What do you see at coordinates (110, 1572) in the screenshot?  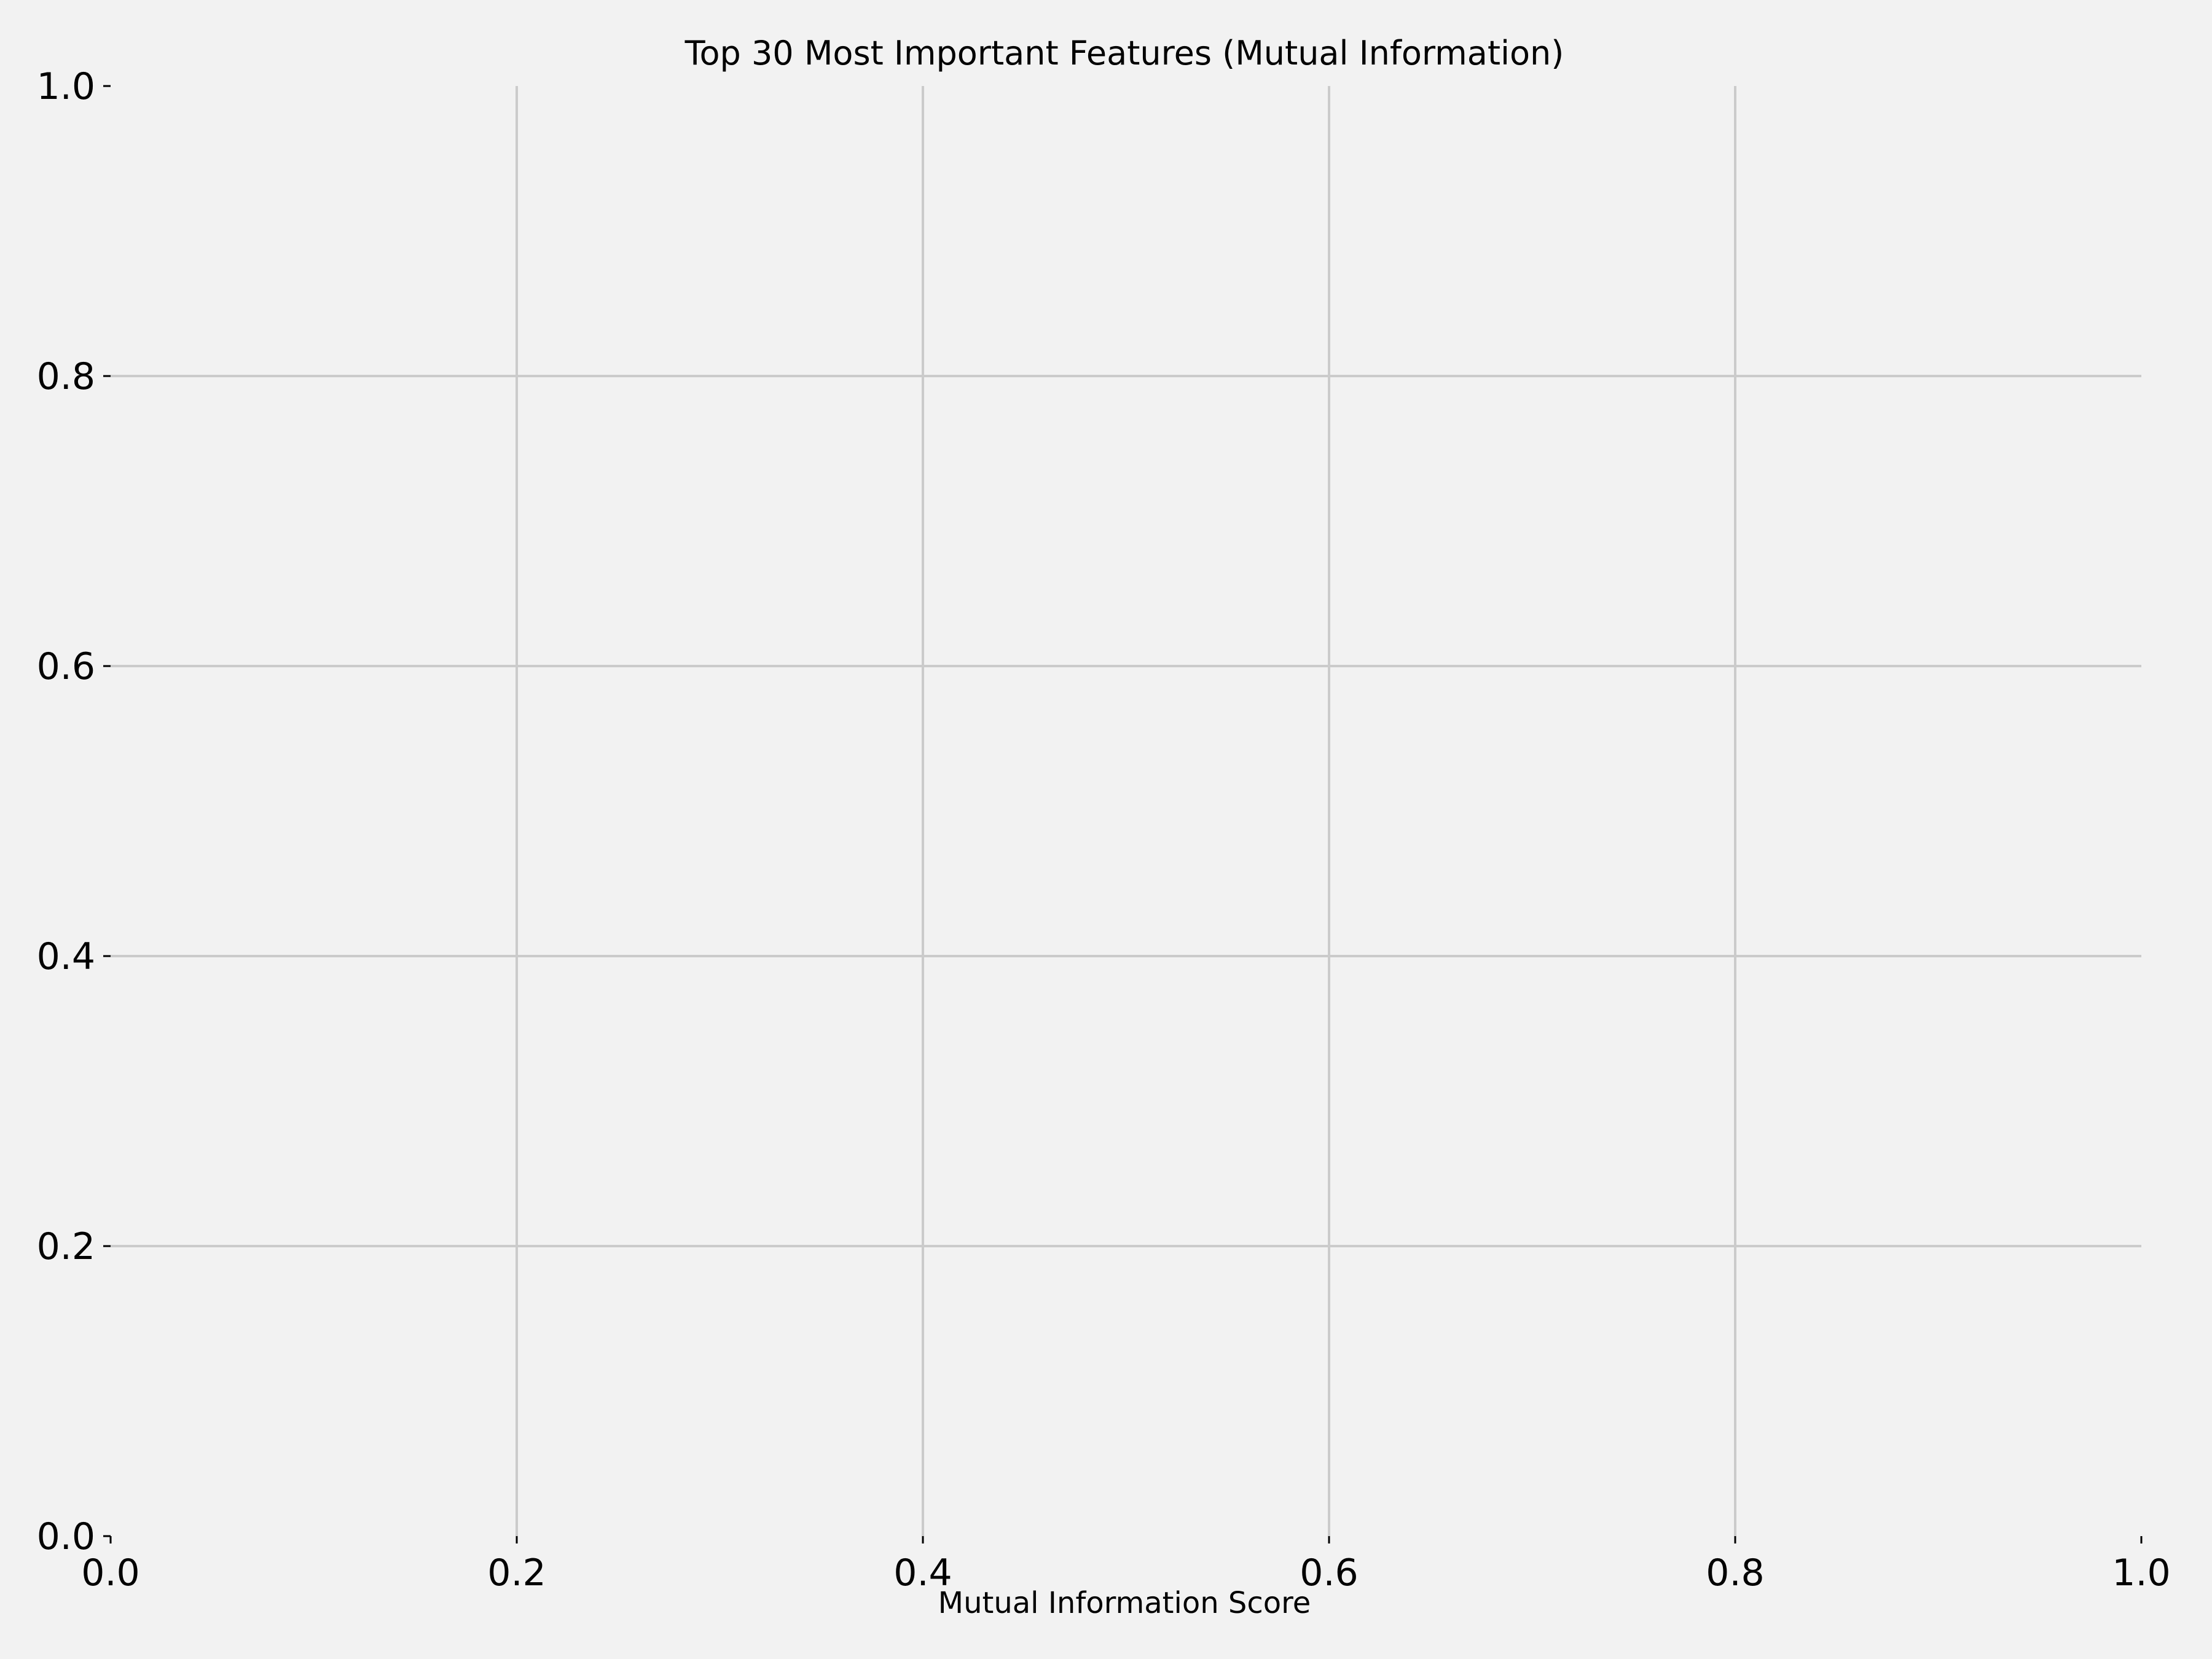 I see `x-tick-label: 0.0` at bounding box center [110, 1572].